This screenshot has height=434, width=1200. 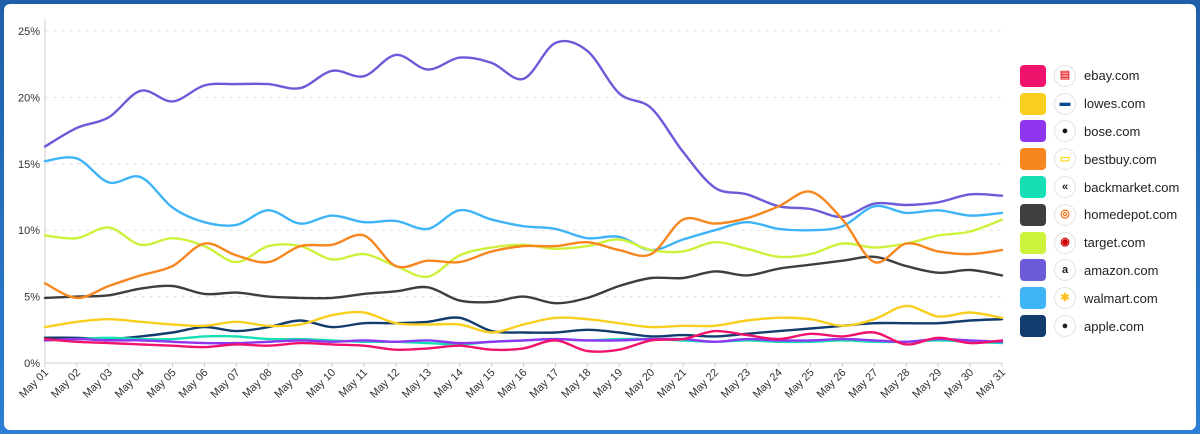 I want to click on x-tick-label: May 12, so click(x=385, y=384).